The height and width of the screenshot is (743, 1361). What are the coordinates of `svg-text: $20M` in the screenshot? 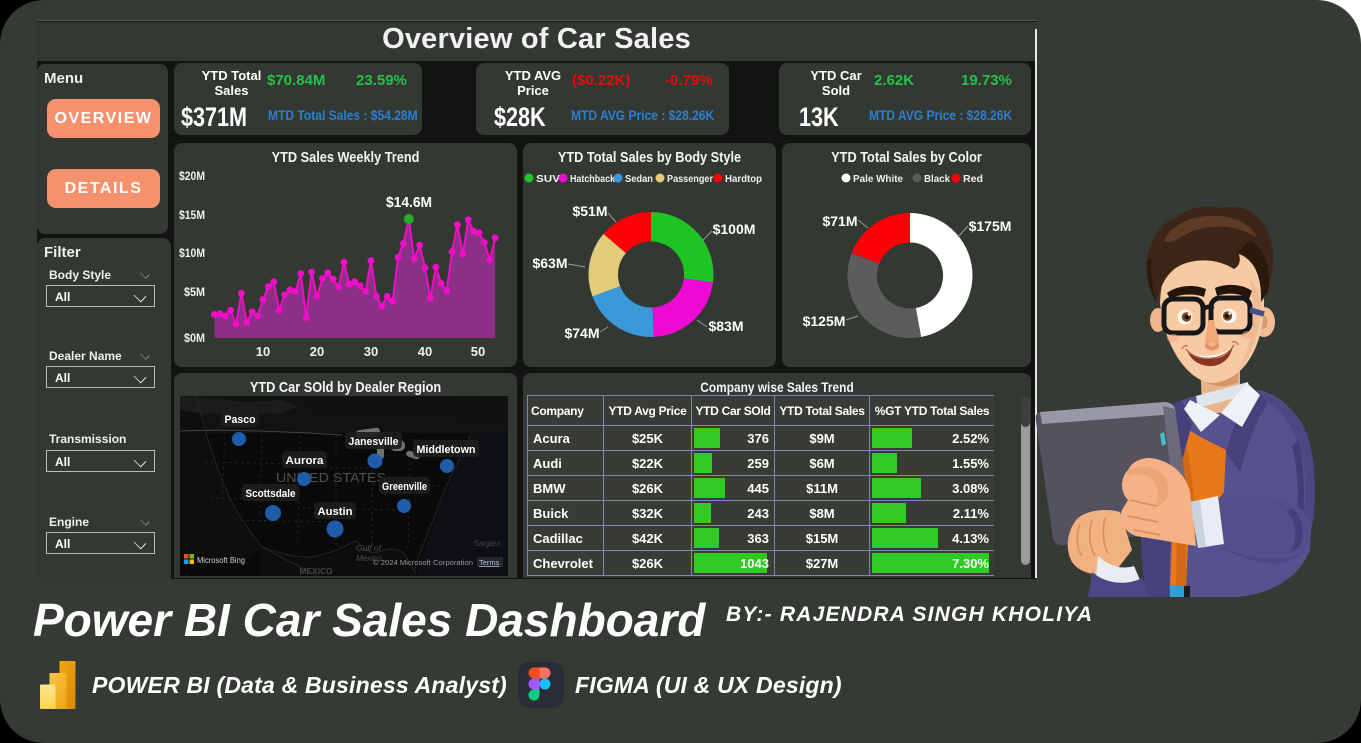 It's located at (192, 176).